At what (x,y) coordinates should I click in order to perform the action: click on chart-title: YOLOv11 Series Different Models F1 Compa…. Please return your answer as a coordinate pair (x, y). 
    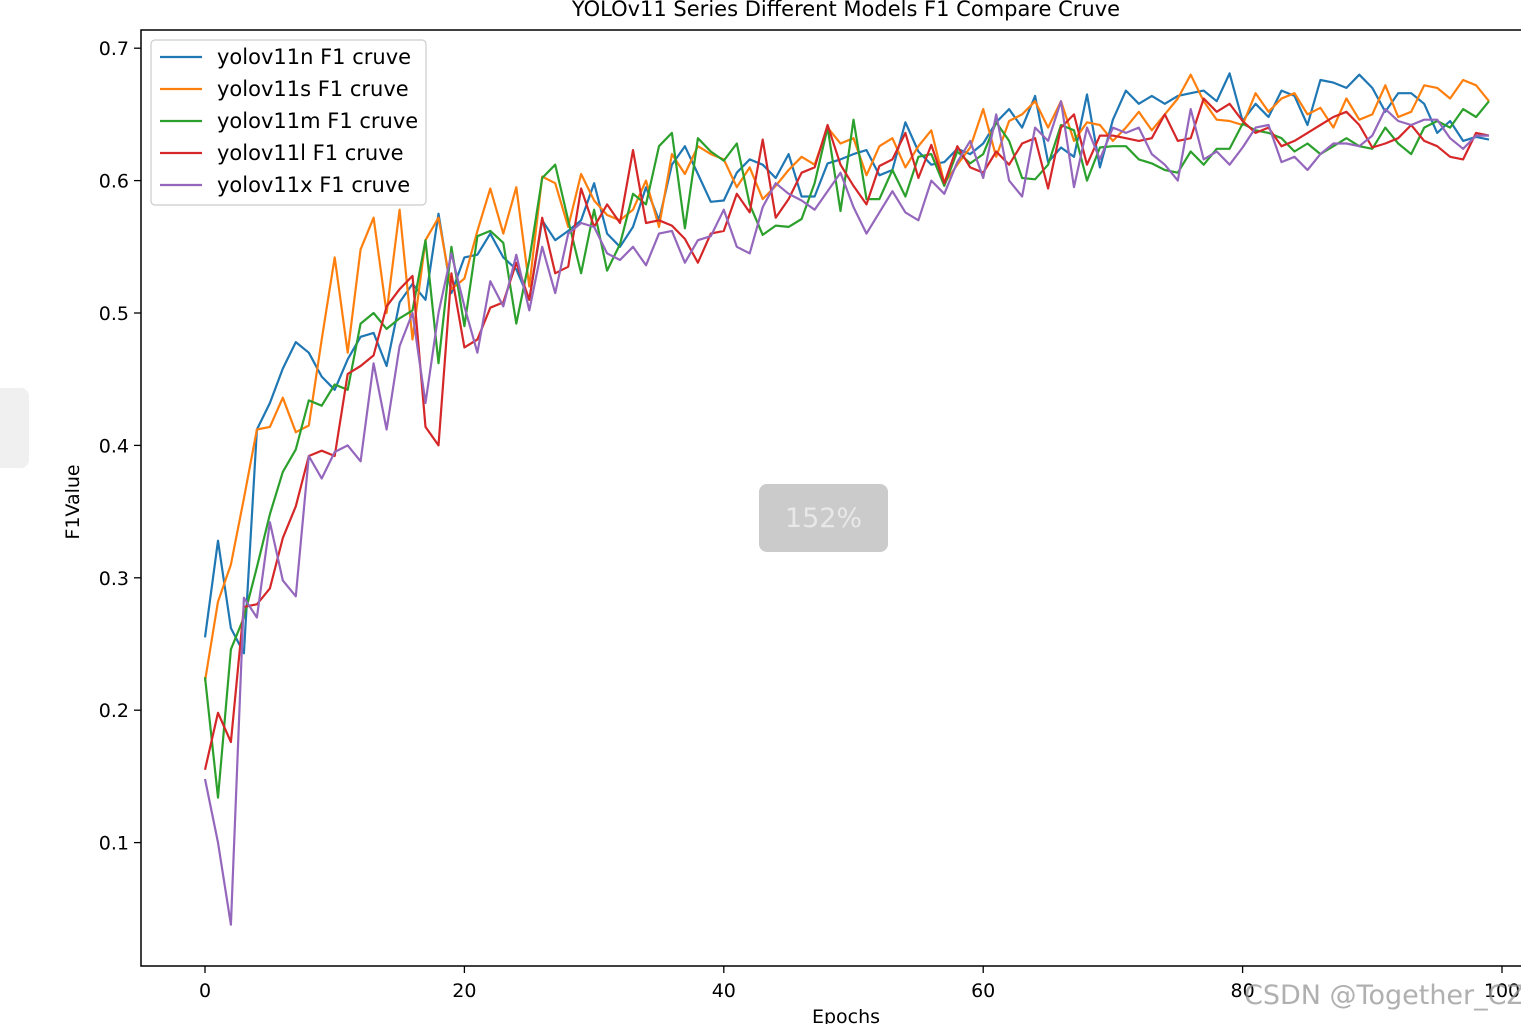
    Looking at the image, I should click on (845, 10).